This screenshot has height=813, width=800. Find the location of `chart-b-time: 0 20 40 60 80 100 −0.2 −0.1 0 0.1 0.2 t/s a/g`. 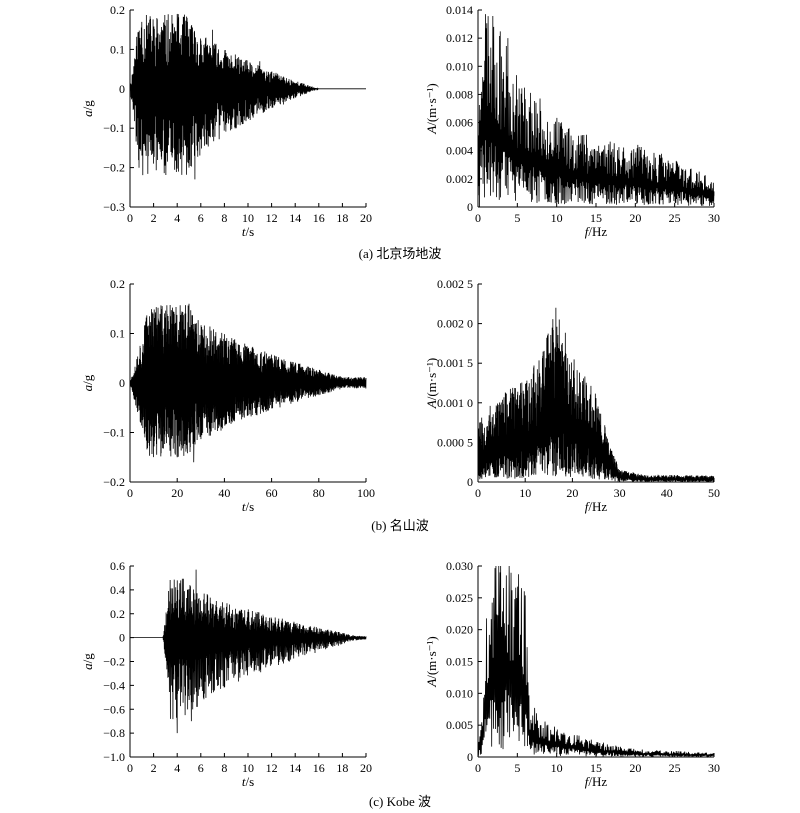

chart-b-time: 0 20 40 60 80 100 −0.2 −0.1 0 0.1 0.2 t/s a/g is located at coordinates (227, 395).